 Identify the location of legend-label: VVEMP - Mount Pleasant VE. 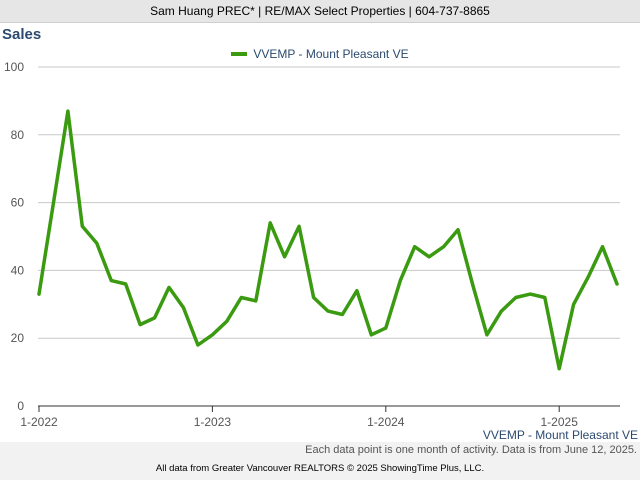
(331, 54).